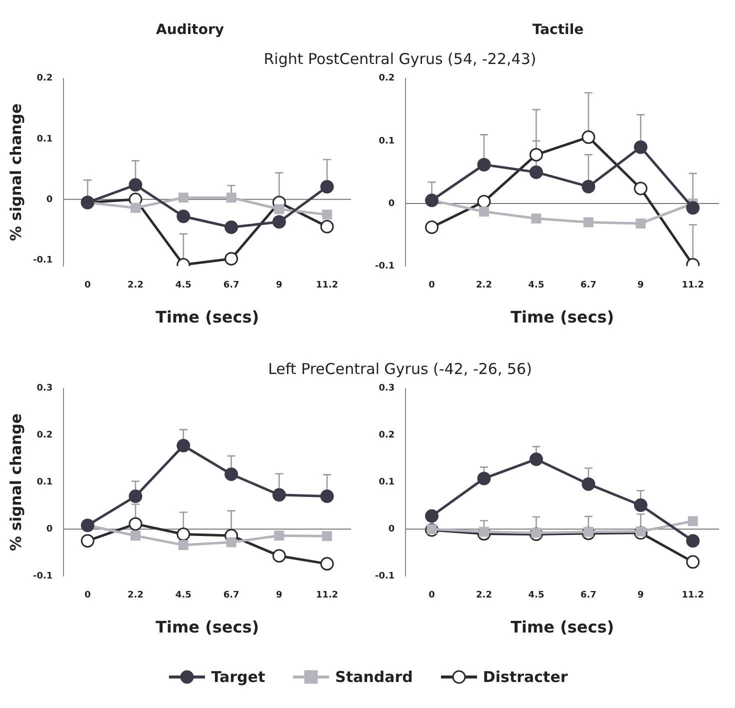 The width and height of the screenshot is (735, 708). What do you see at coordinates (400, 59) in the screenshot?
I see `text: Right PostCentral Gyrus (54, -22,43)` at bounding box center [400, 59].